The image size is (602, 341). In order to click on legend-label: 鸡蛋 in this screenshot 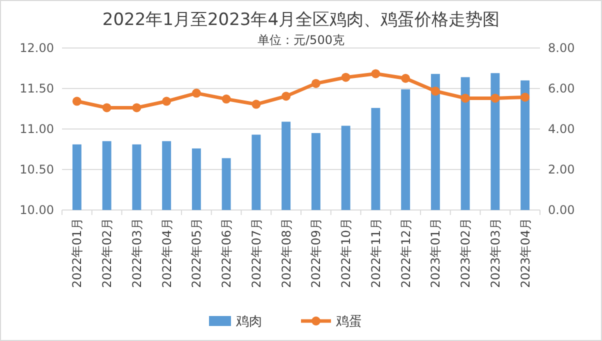, I will do `click(348, 322)`.